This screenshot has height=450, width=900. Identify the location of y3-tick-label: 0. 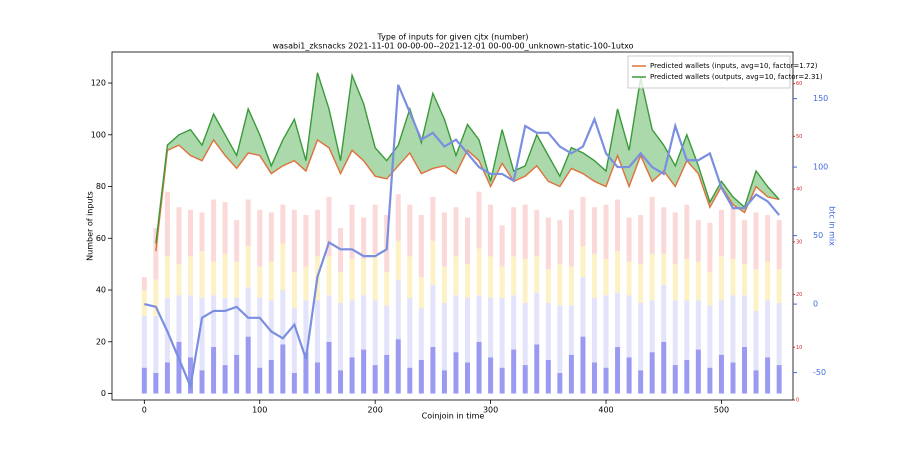
(797, 401).